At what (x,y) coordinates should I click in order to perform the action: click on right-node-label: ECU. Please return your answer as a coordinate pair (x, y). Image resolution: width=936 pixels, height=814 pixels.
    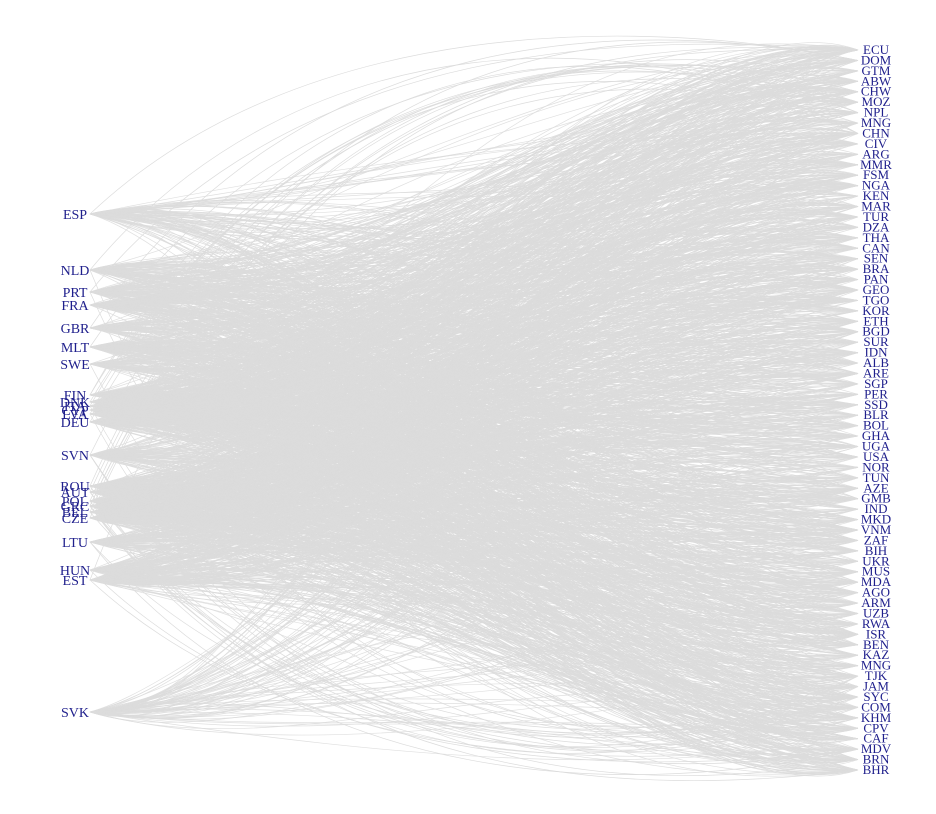
    Looking at the image, I should click on (876, 49).